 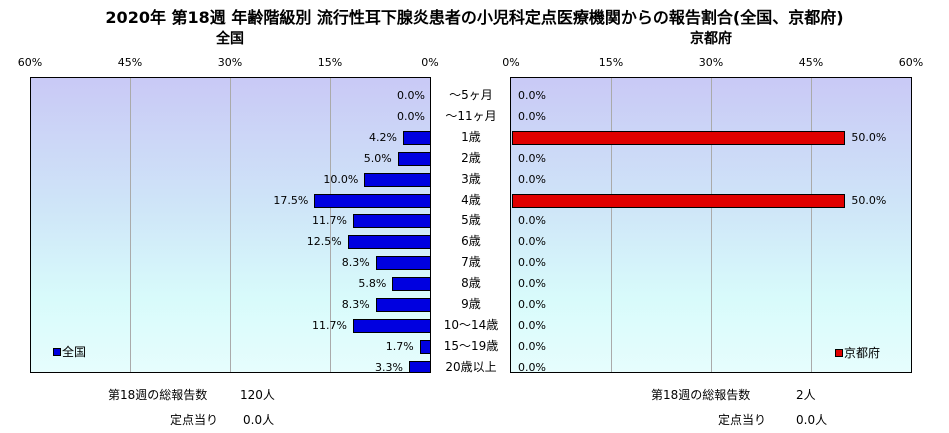 I want to click on value-label-national: 3.3%, so click(x=389, y=366).